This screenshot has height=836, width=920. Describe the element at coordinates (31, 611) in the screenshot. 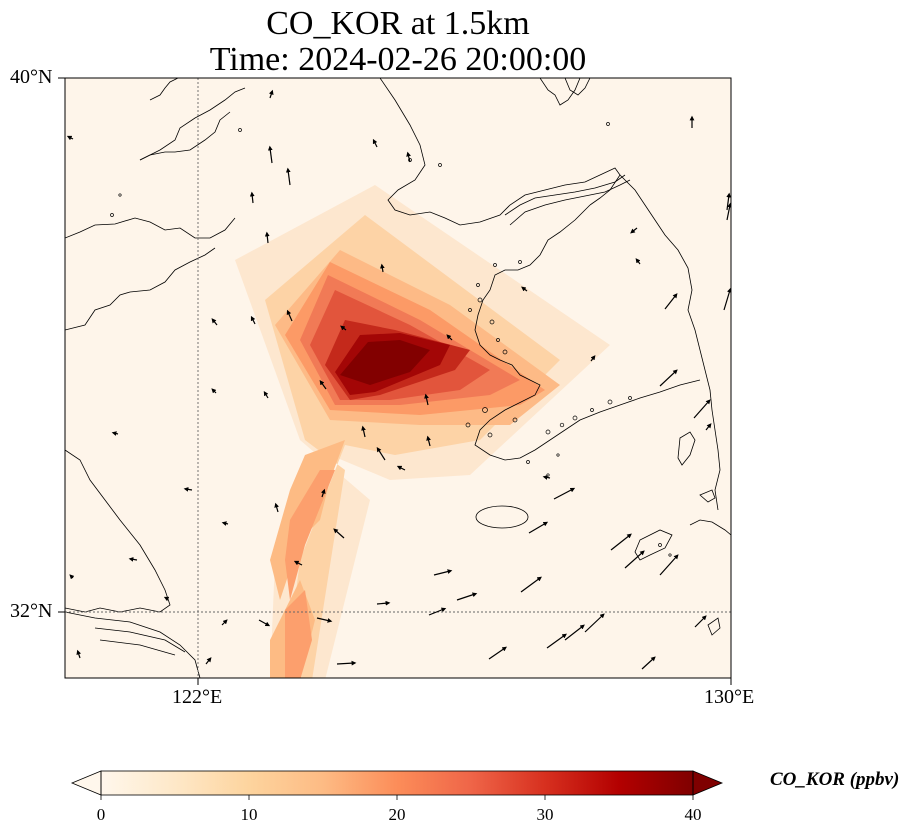

I see `lat-label-32n: 32°N` at that location.